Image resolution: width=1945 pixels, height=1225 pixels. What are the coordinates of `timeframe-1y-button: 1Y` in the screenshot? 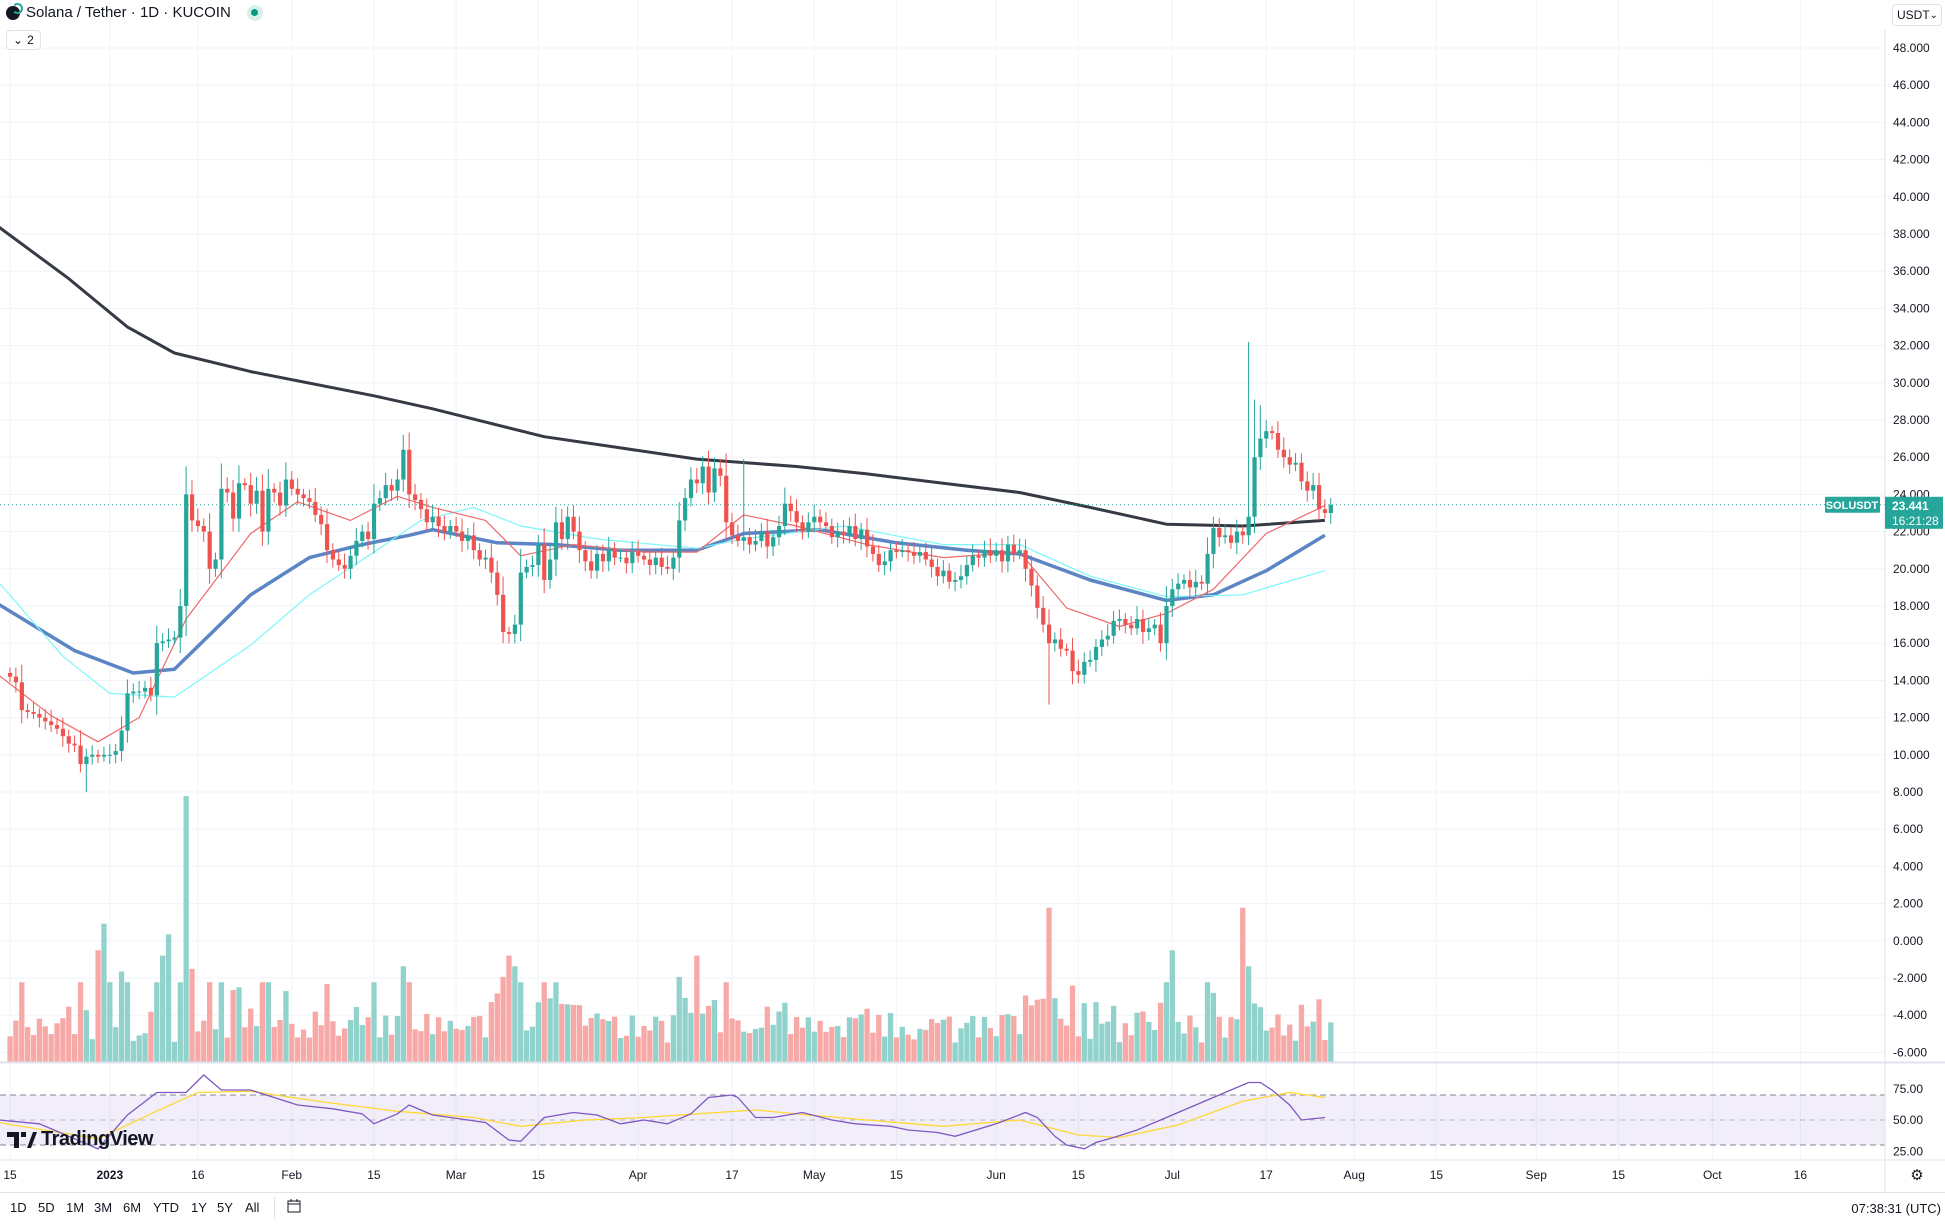 It's located at (199, 1207).